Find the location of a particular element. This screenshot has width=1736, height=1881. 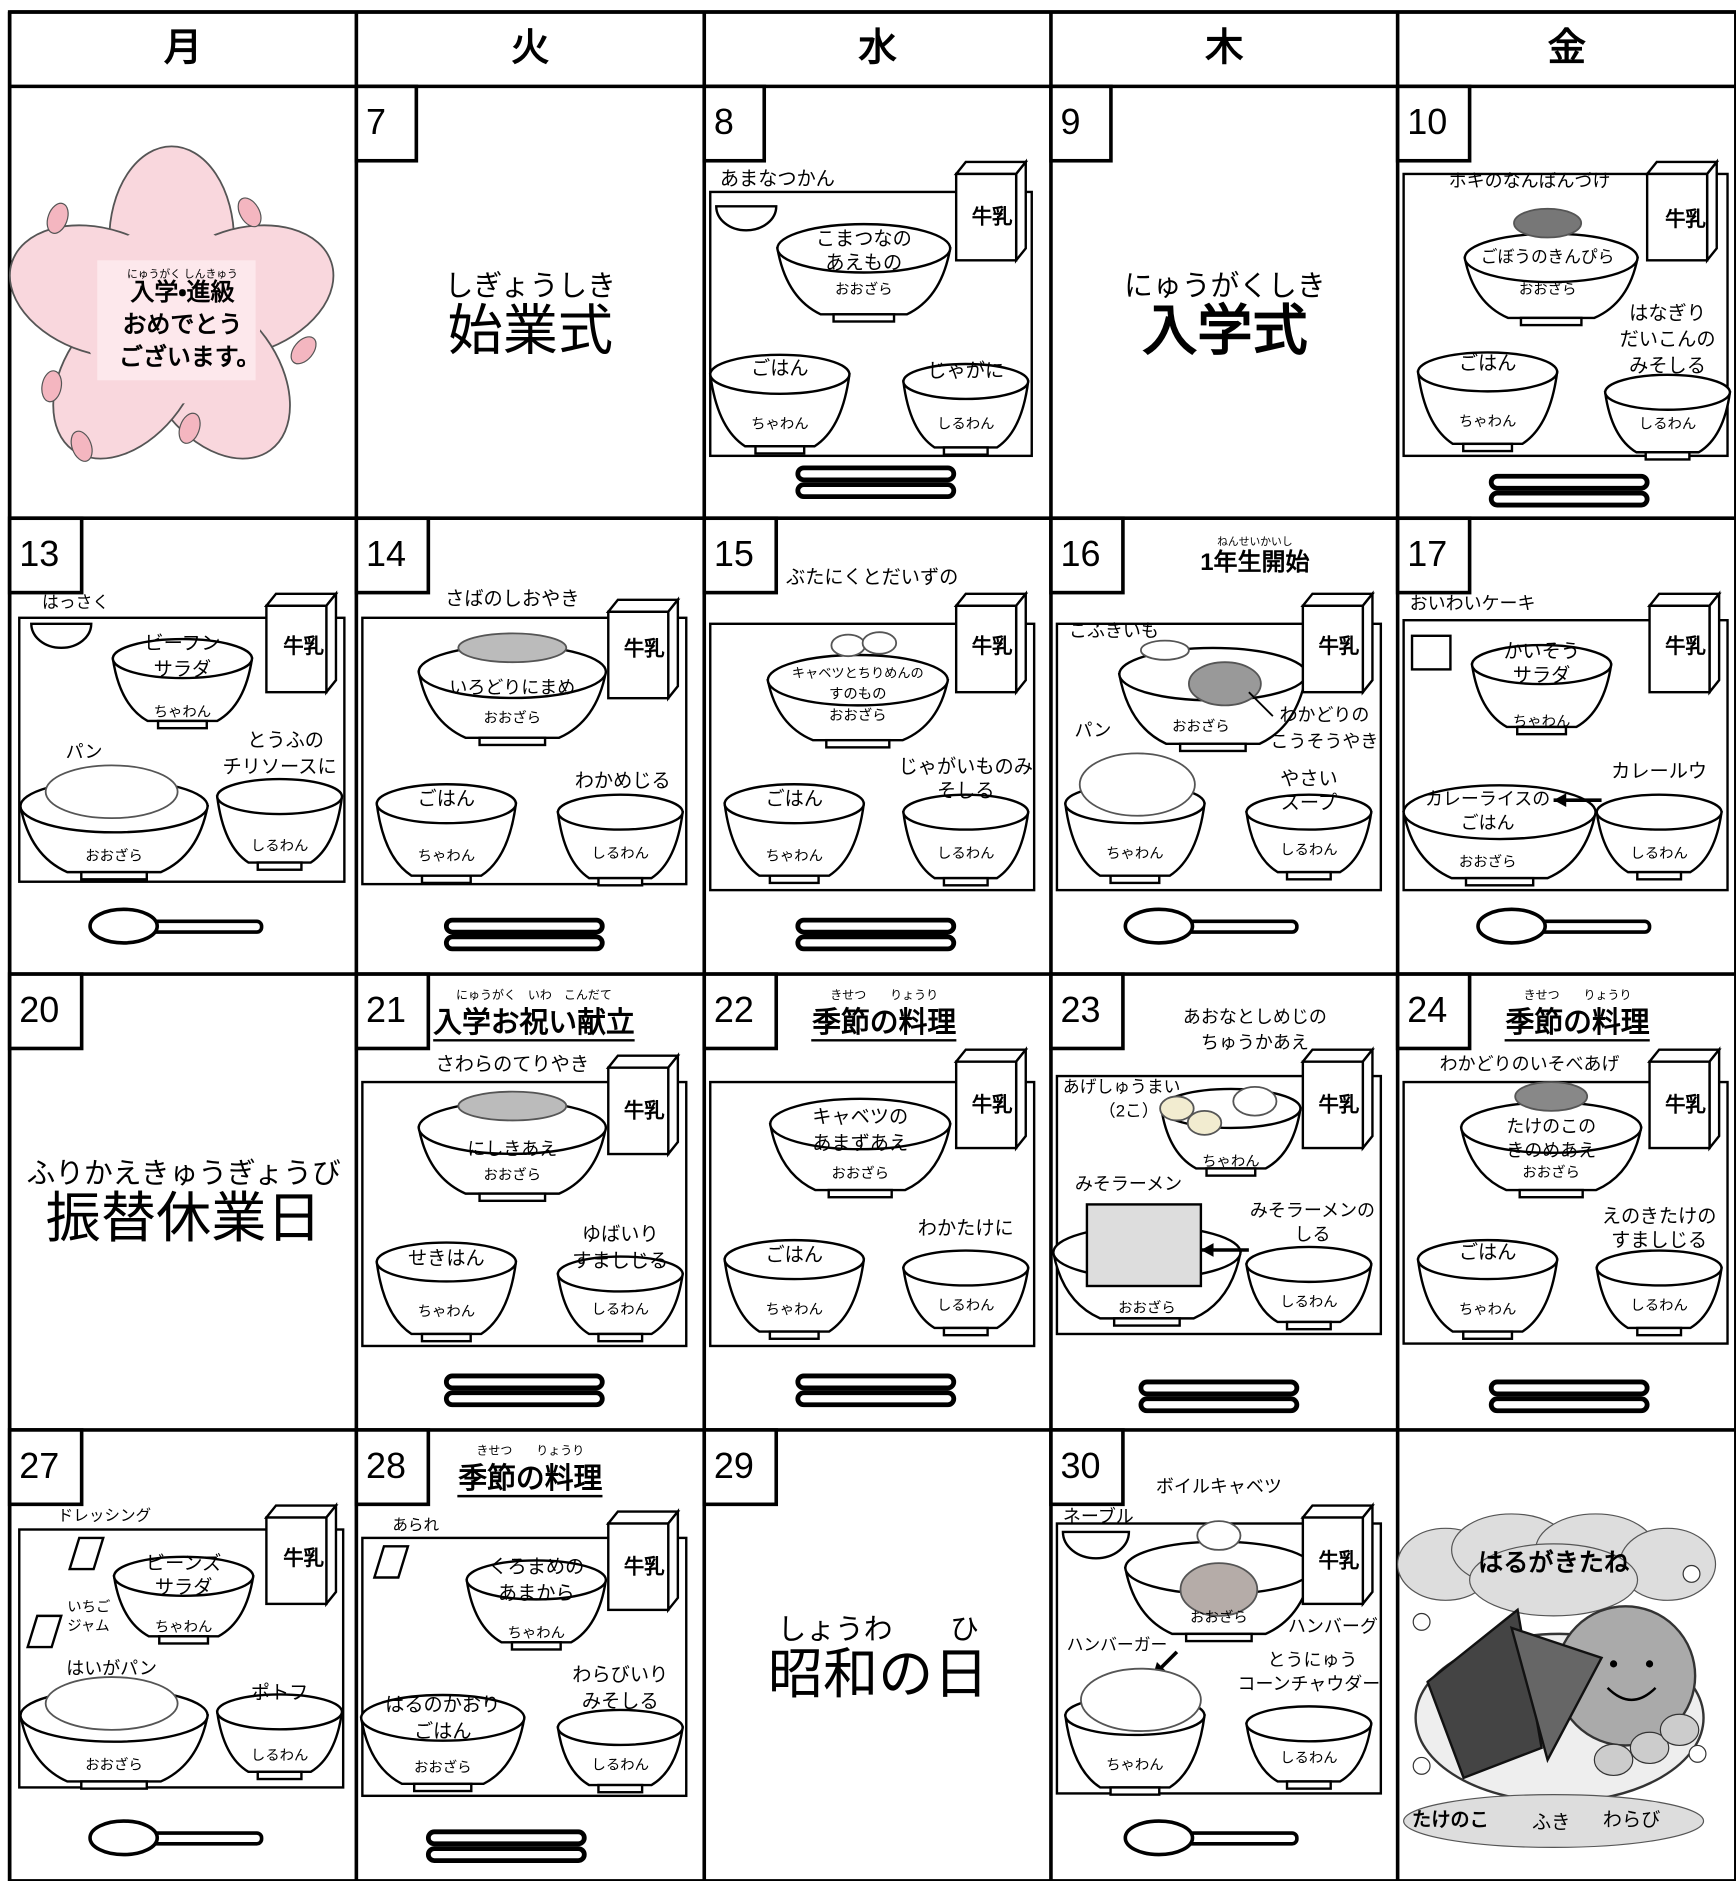

date-number: 23 is located at coordinates (1081, 1009).